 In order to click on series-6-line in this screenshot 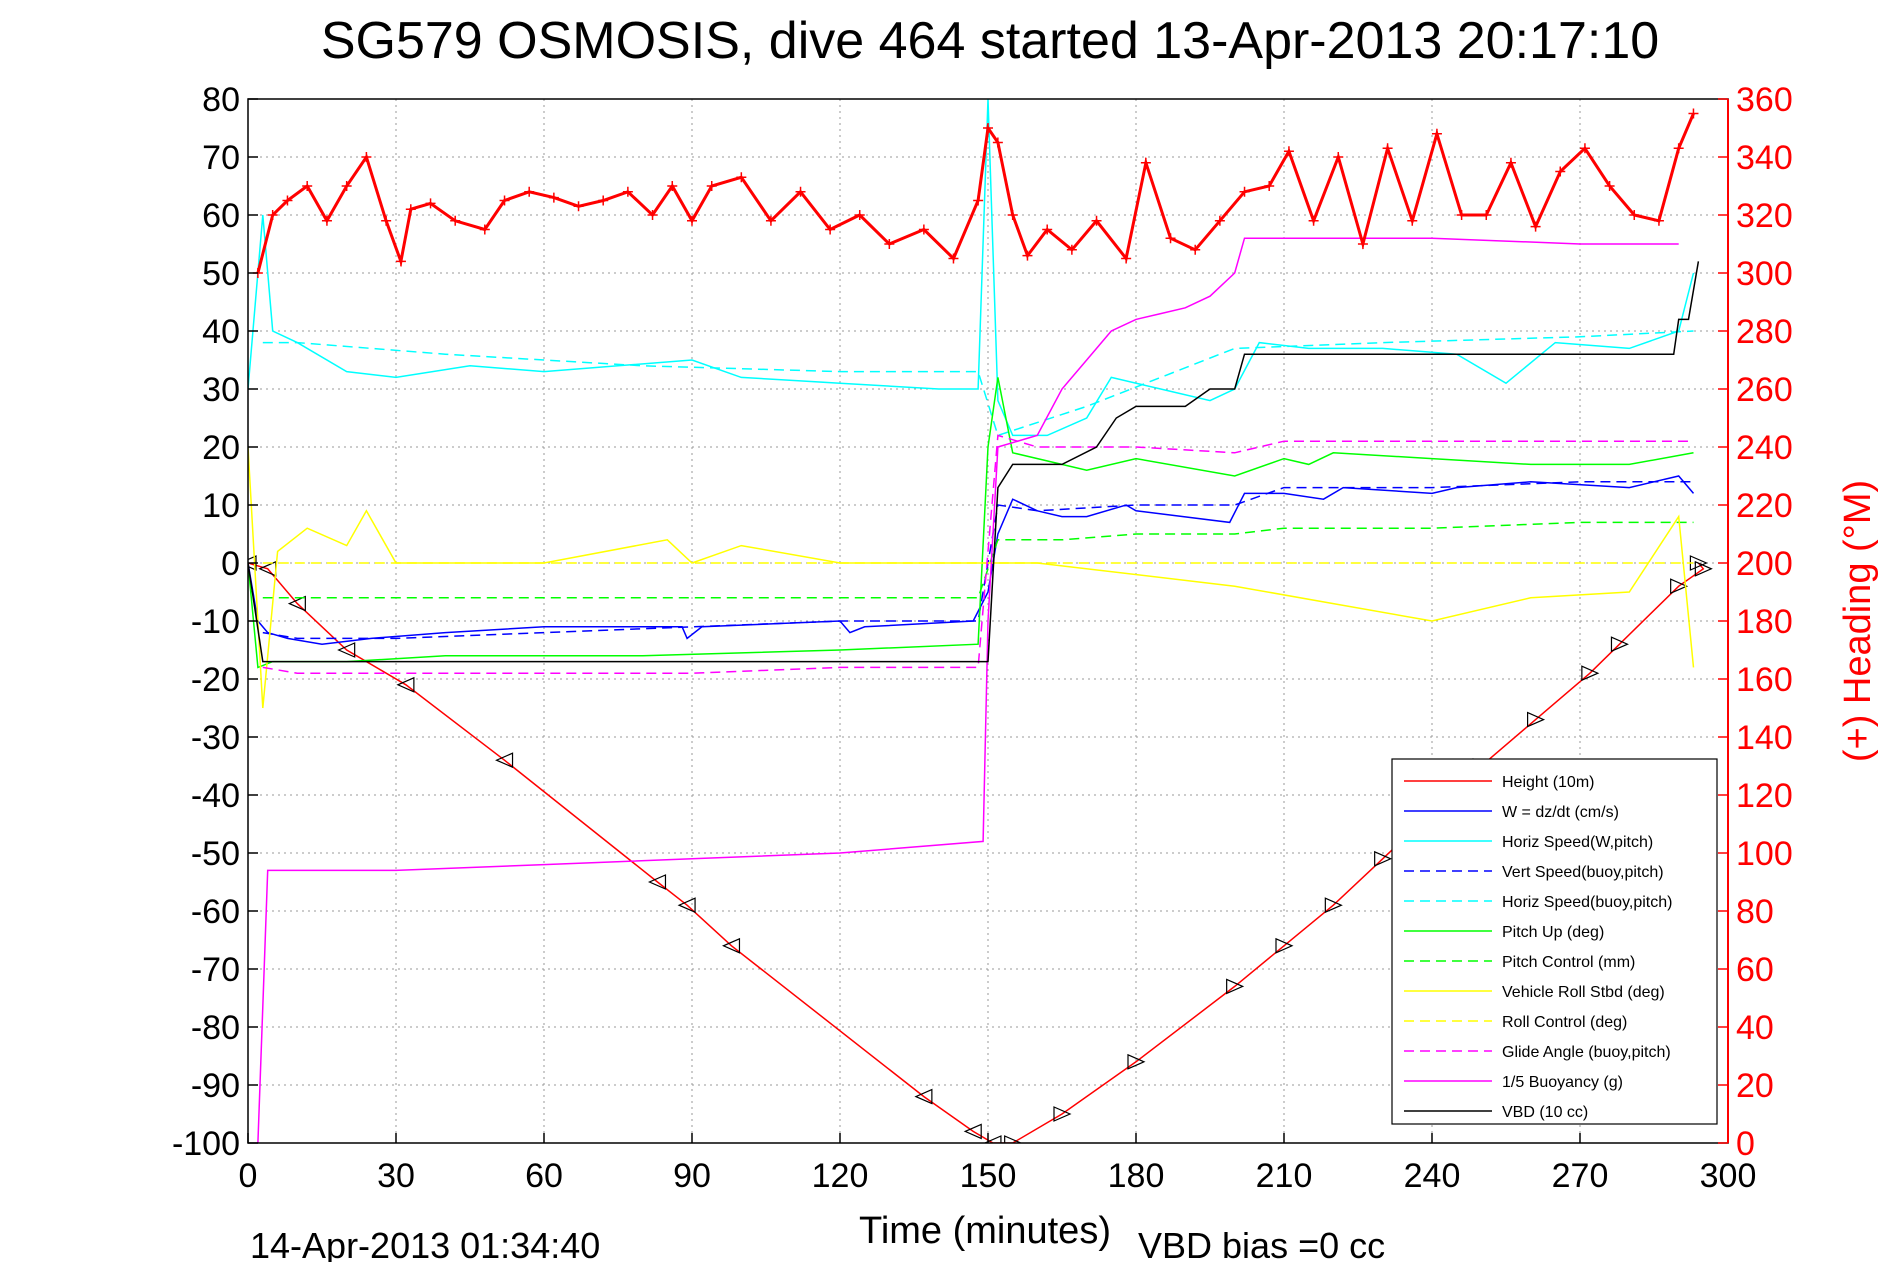, I will do `click(978, 560)`.